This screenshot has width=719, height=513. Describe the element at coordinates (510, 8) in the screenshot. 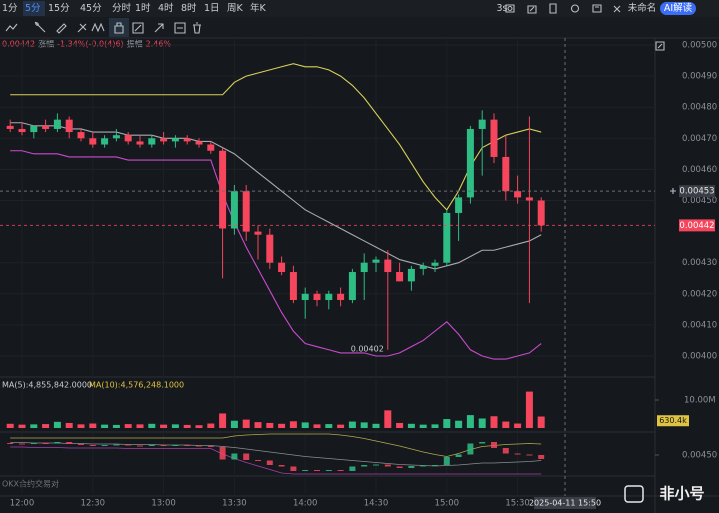

I see `icon-camera` at that location.